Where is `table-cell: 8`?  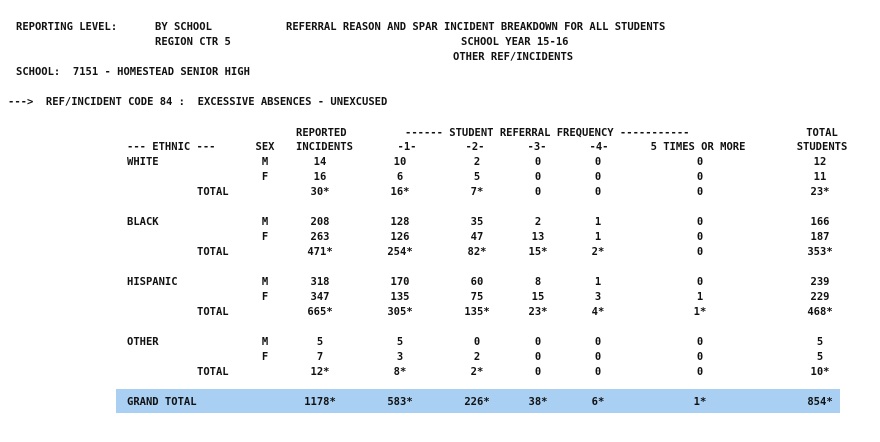
table-cell: 8 is located at coordinates (538, 282).